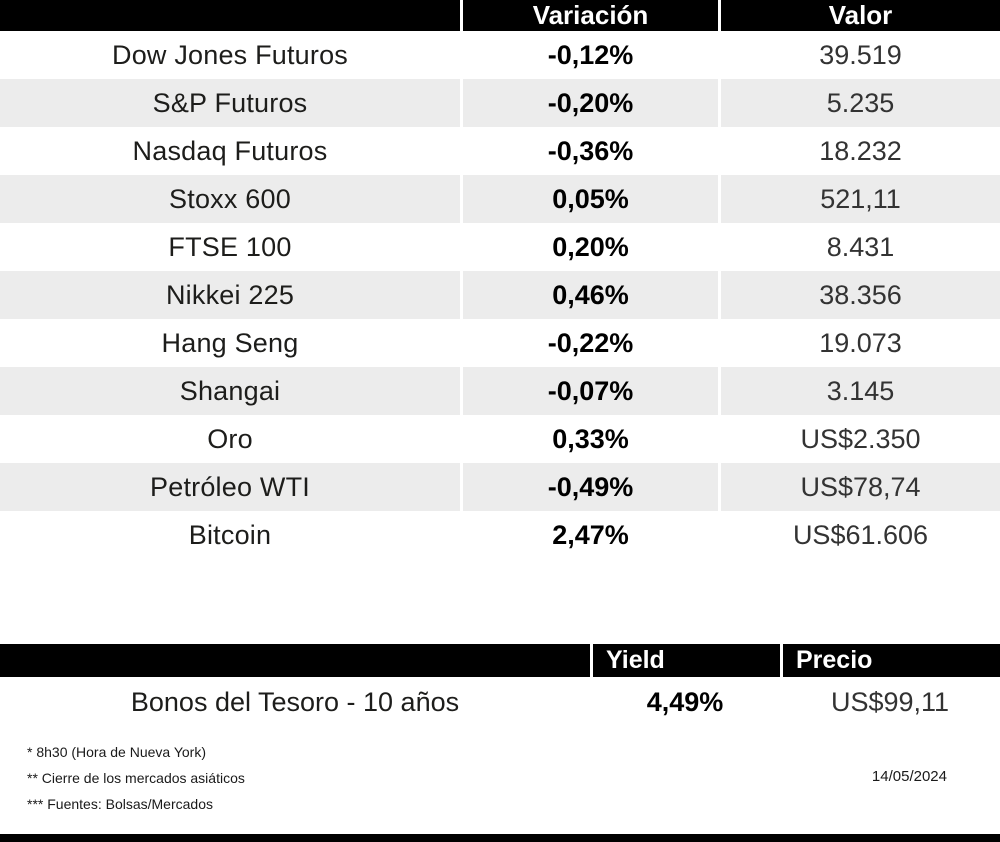 Image resolution: width=1000 pixels, height=842 pixels. What do you see at coordinates (589, 247) in the screenshot?
I see `row-variation: 0,20%` at bounding box center [589, 247].